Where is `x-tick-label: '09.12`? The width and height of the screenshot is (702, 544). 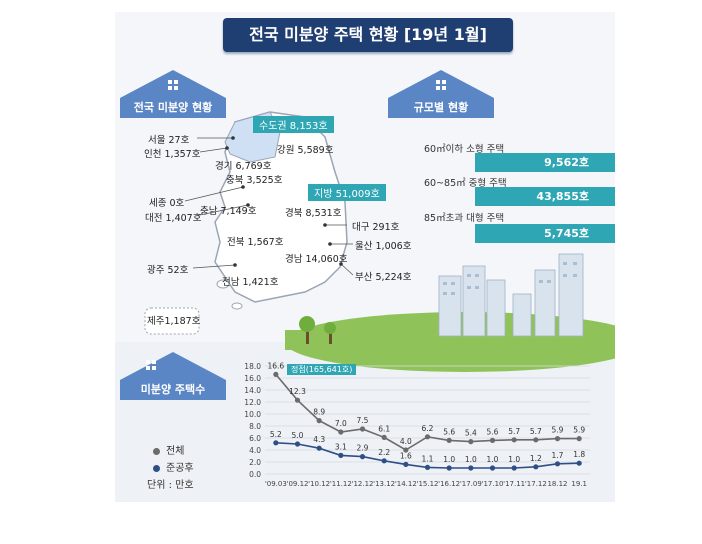
x-tick-label: '09.12 is located at coordinates (298, 484).